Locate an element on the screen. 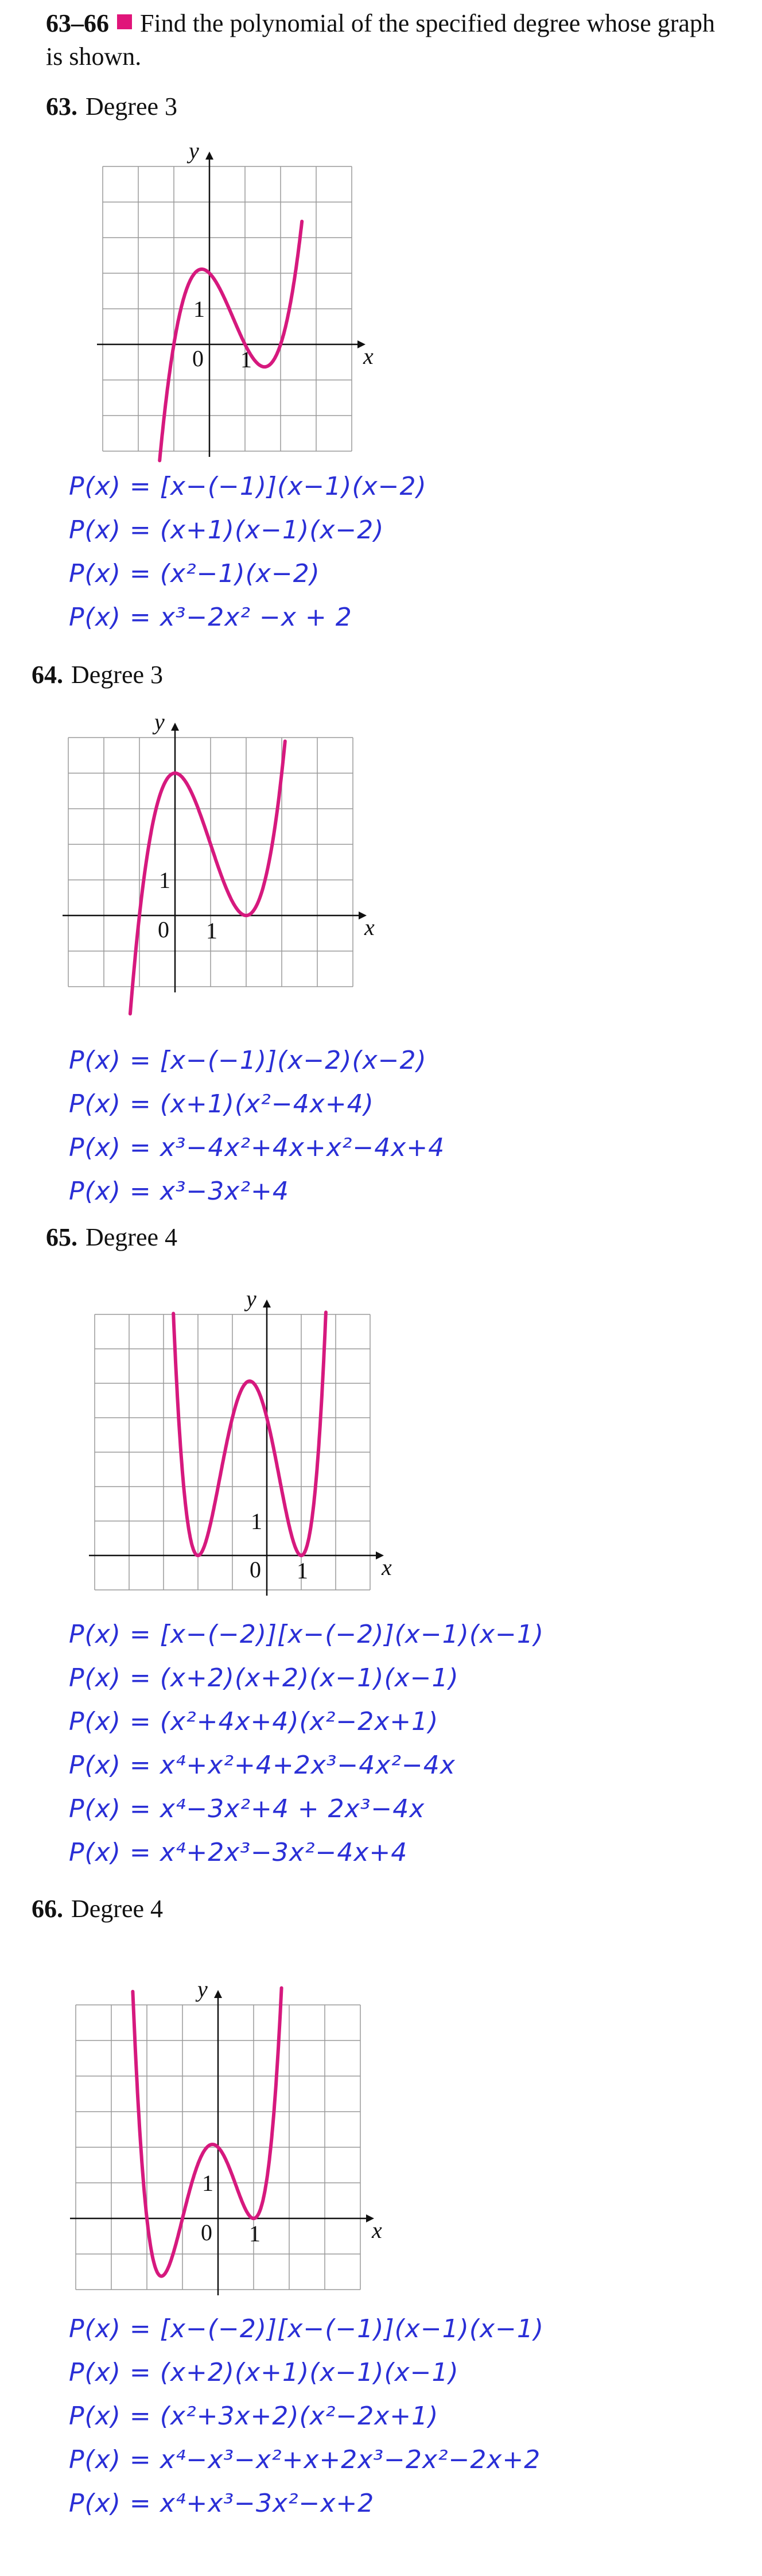  problem-65-label: 65. Degree 4 is located at coordinates (112, 1237).